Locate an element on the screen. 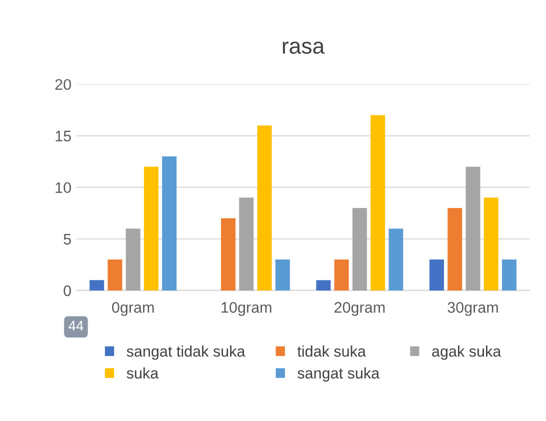 The image size is (546, 421). x-tick-label: 30gram is located at coordinates (473, 309).